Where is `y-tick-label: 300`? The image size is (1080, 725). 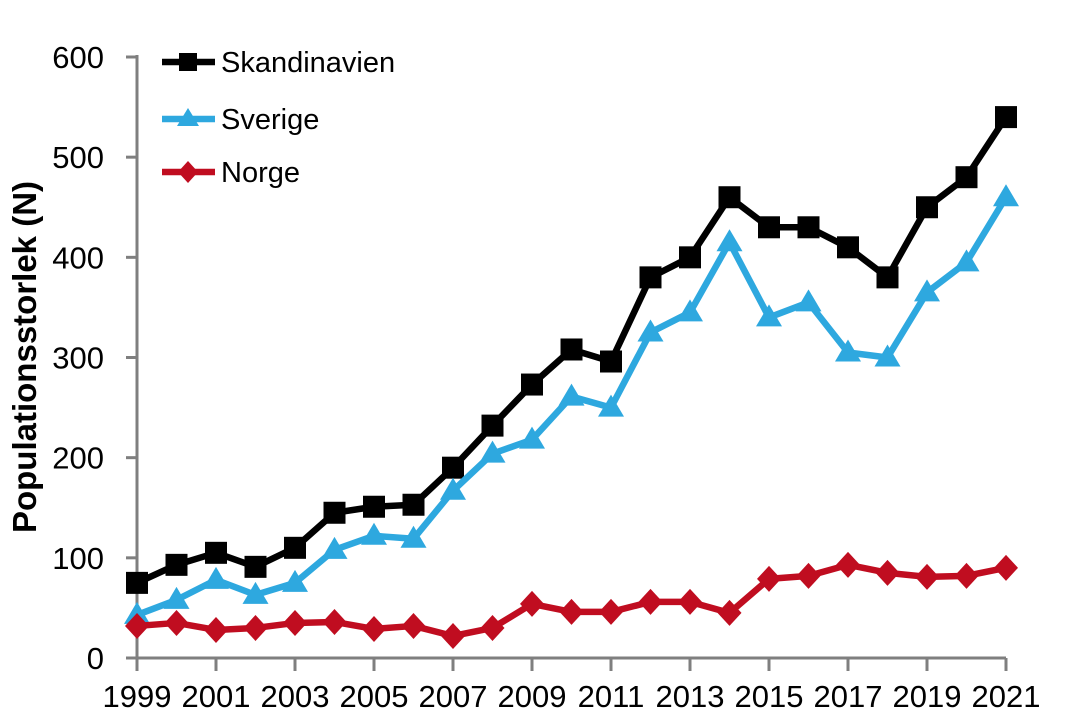
y-tick-label: 300 is located at coordinates (78, 358).